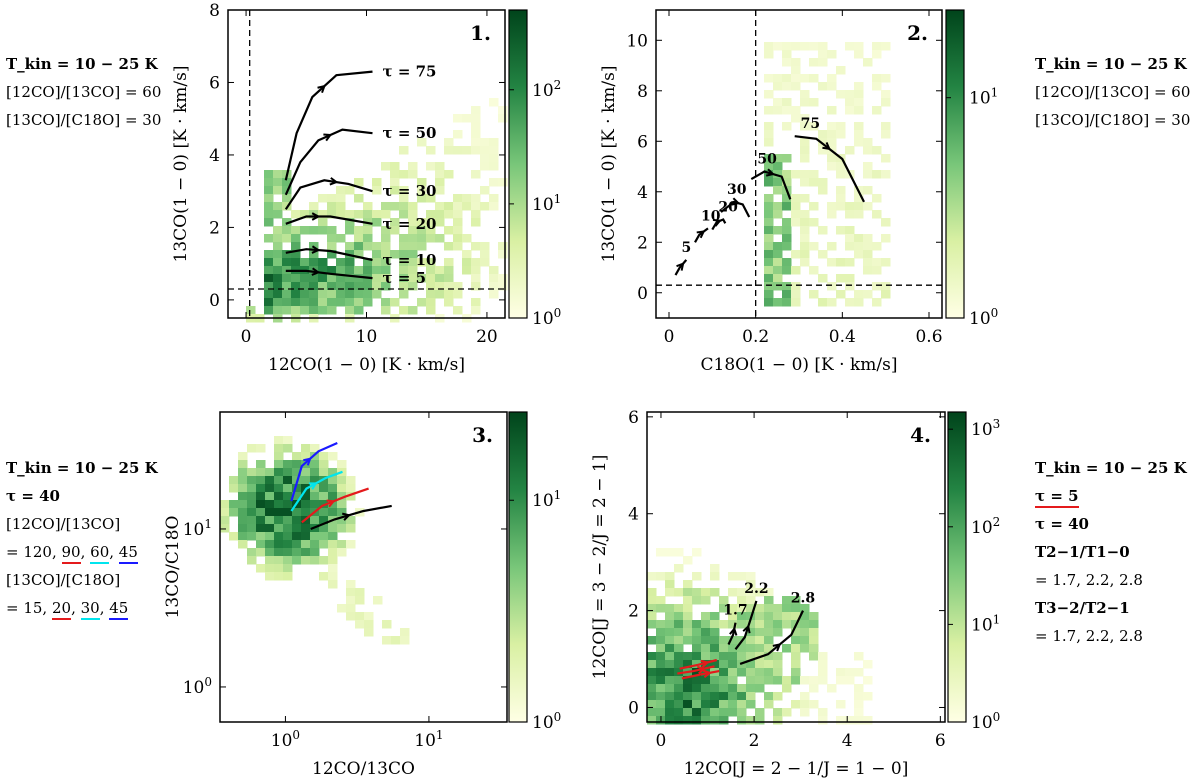 The height and width of the screenshot is (778, 1200). I want to click on panel-label: 2., so click(917, 33).